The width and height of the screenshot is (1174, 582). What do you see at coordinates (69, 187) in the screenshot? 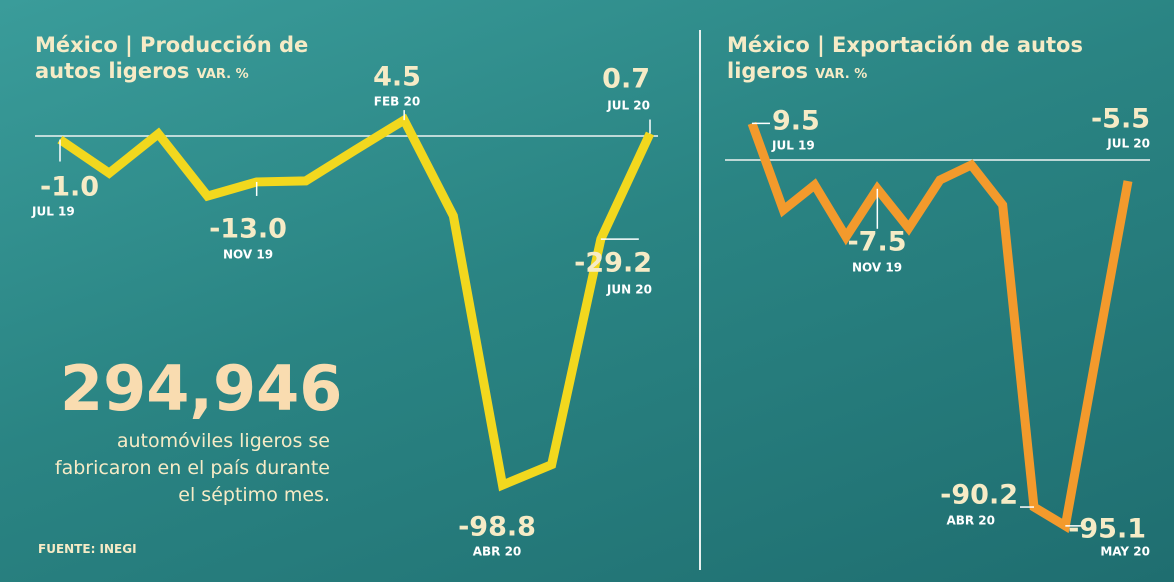
I see `value-label: -1.0` at bounding box center [69, 187].